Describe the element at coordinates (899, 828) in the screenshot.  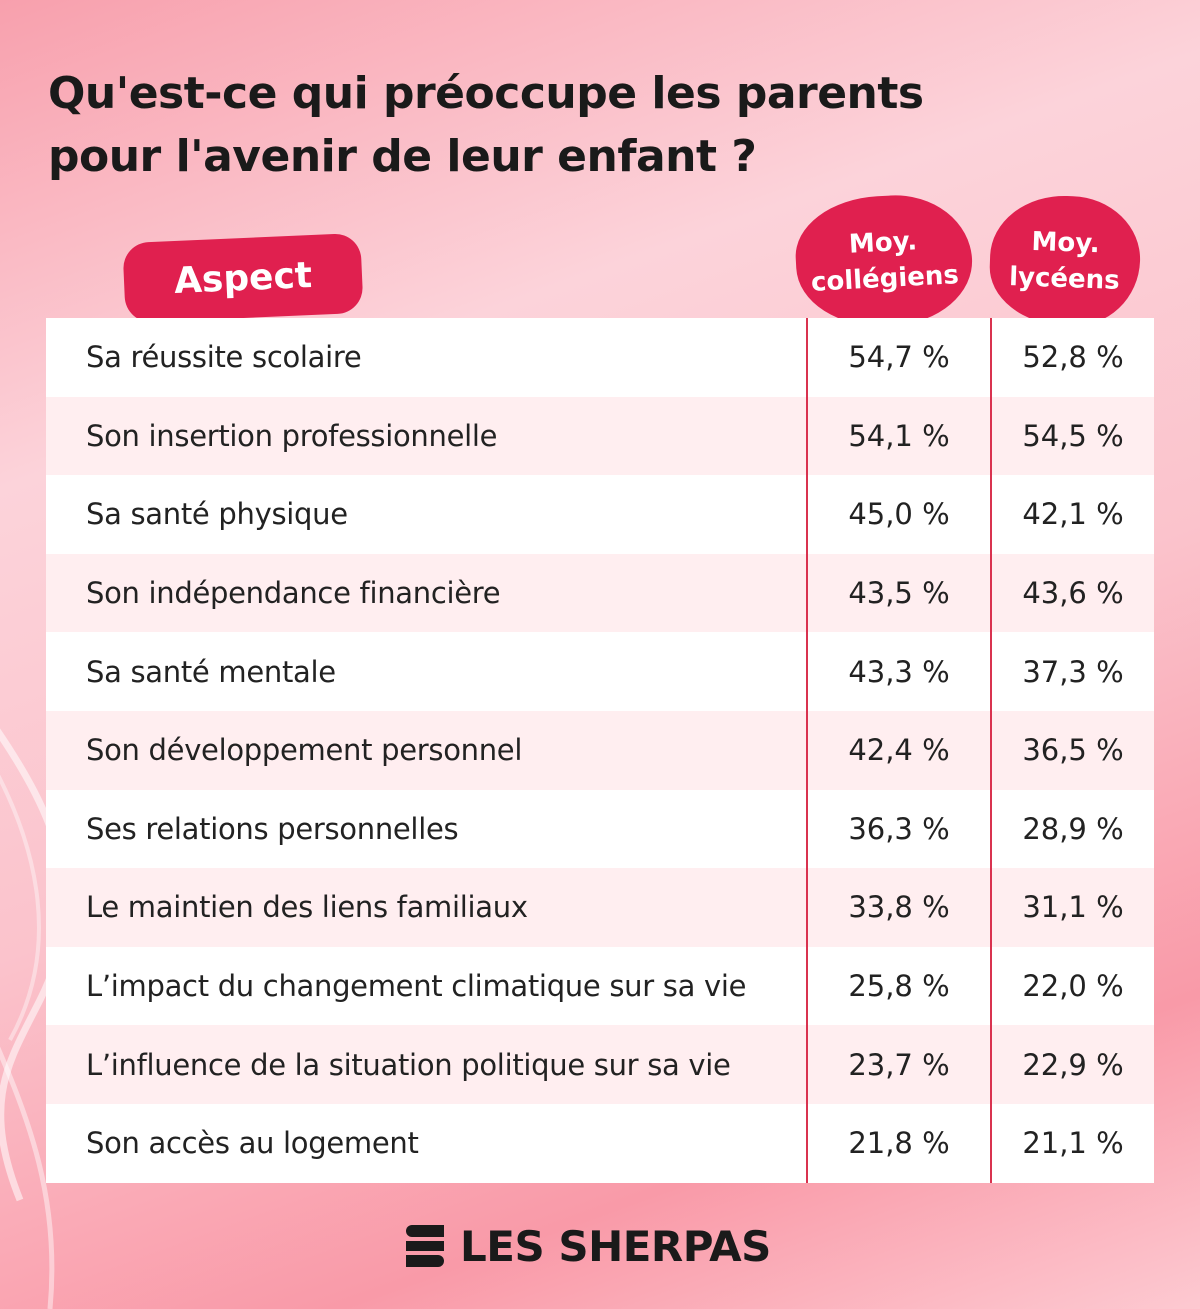
I see `row-college-value: 36,3 %` at that location.